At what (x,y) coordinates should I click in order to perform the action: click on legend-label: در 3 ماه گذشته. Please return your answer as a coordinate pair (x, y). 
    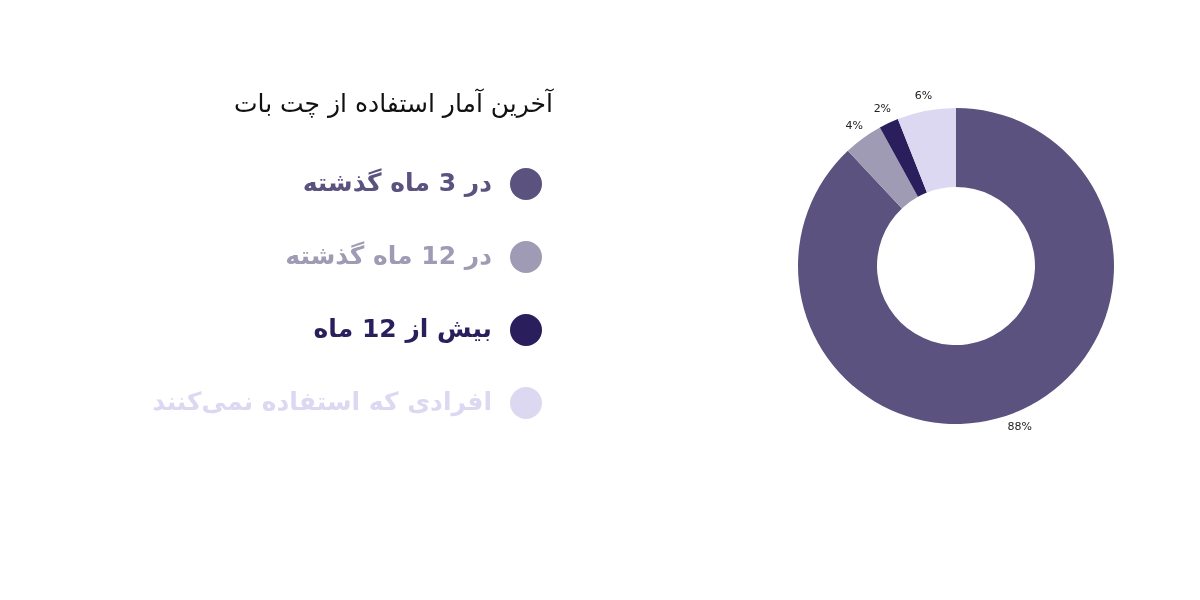
    Looking at the image, I should click on (397, 182).